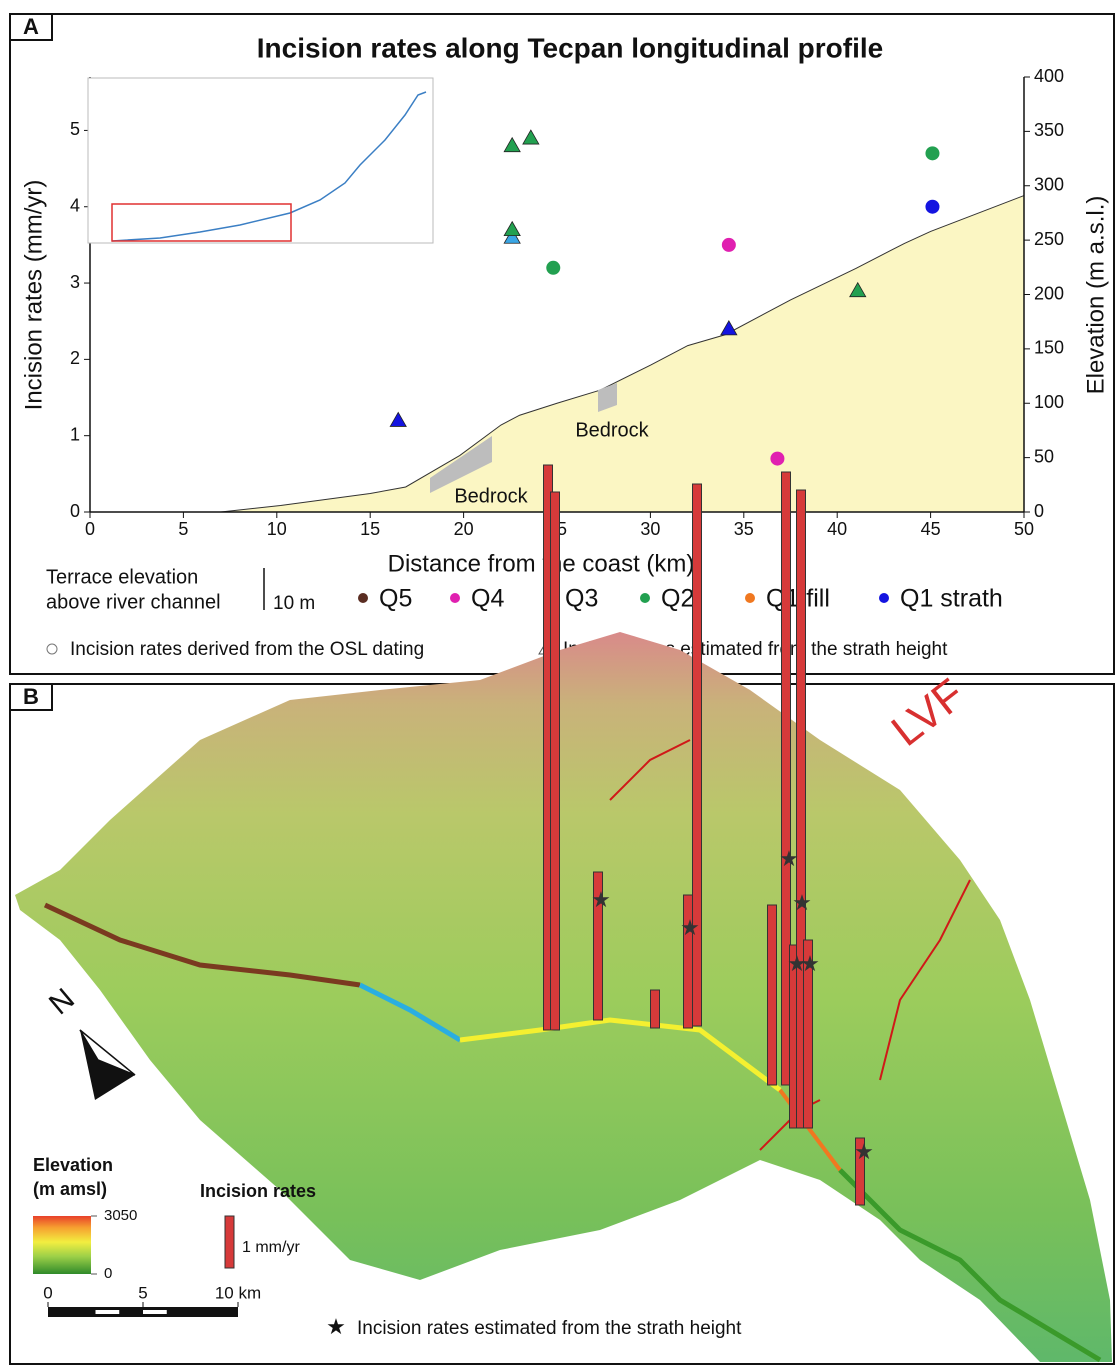 This screenshot has height=1366, width=1117. Describe the element at coordinates (142, 1292) in the screenshot. I see `scale-tick-label: 5` at that location.